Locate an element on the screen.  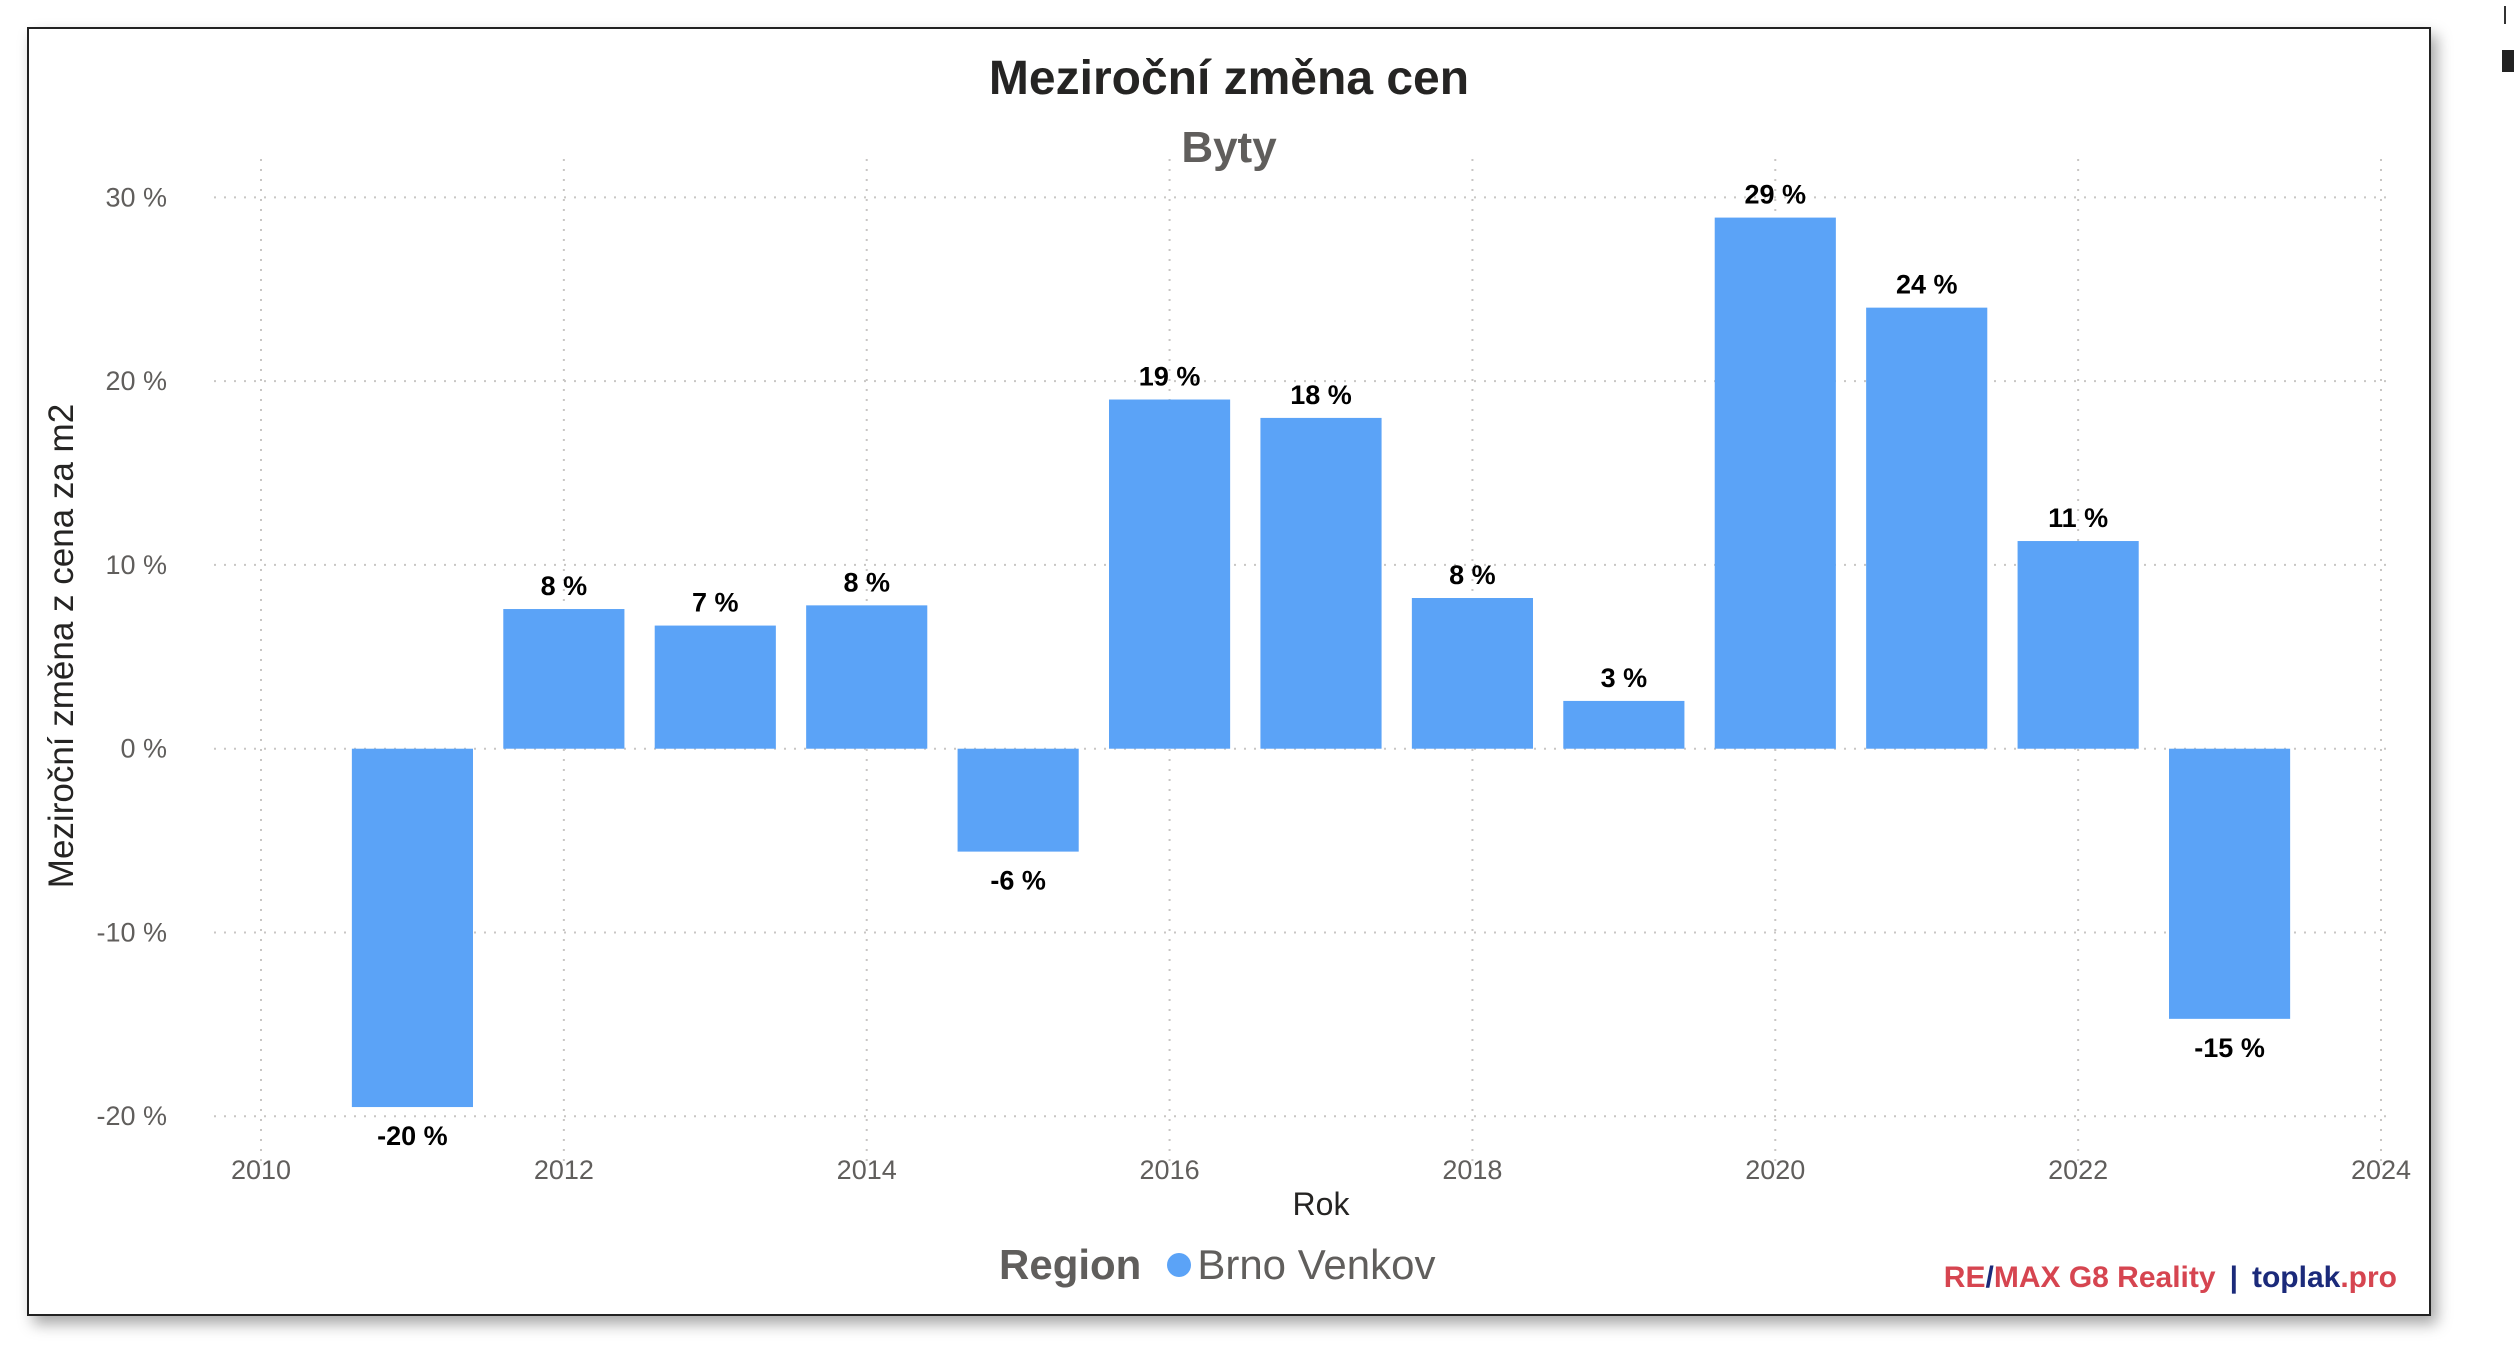
data-label: 18 % is located at coordinates (1321, 395).